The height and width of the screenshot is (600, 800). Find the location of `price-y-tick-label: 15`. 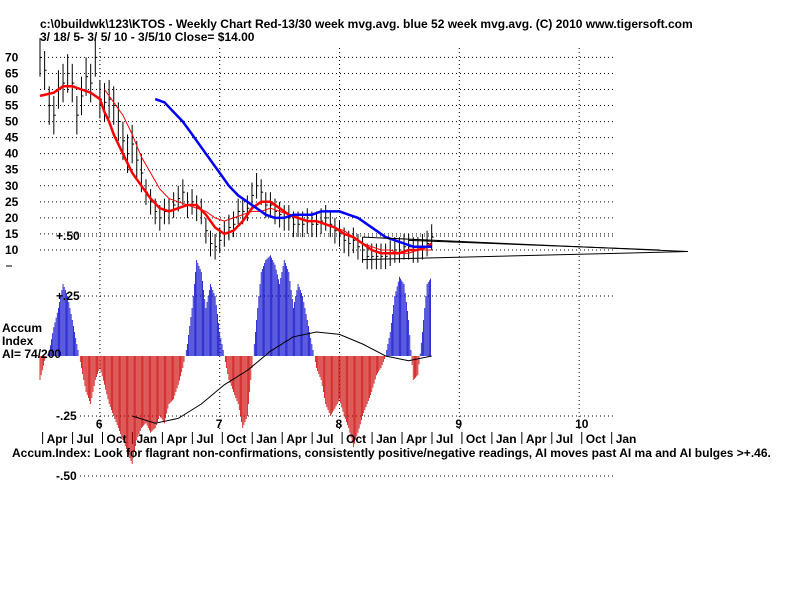

price-y-tick-label: 15 is located at coordinates (12, 234).